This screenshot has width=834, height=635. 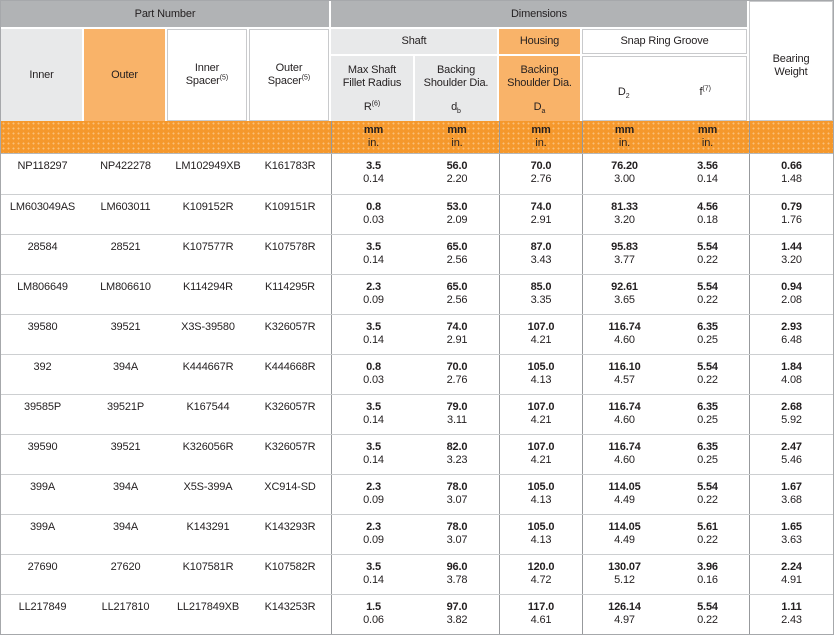 I want to click on units-weight-spacer, so click(x=791, y=137).